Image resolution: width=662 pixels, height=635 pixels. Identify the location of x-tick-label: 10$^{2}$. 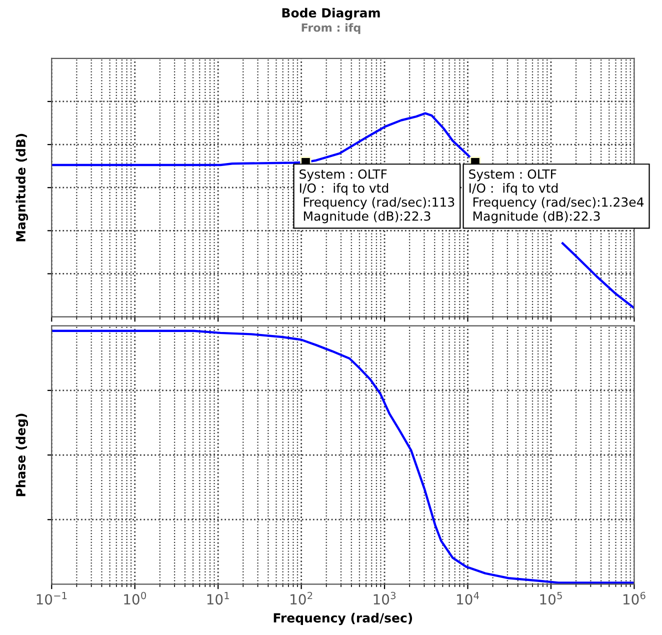
(301, 598).